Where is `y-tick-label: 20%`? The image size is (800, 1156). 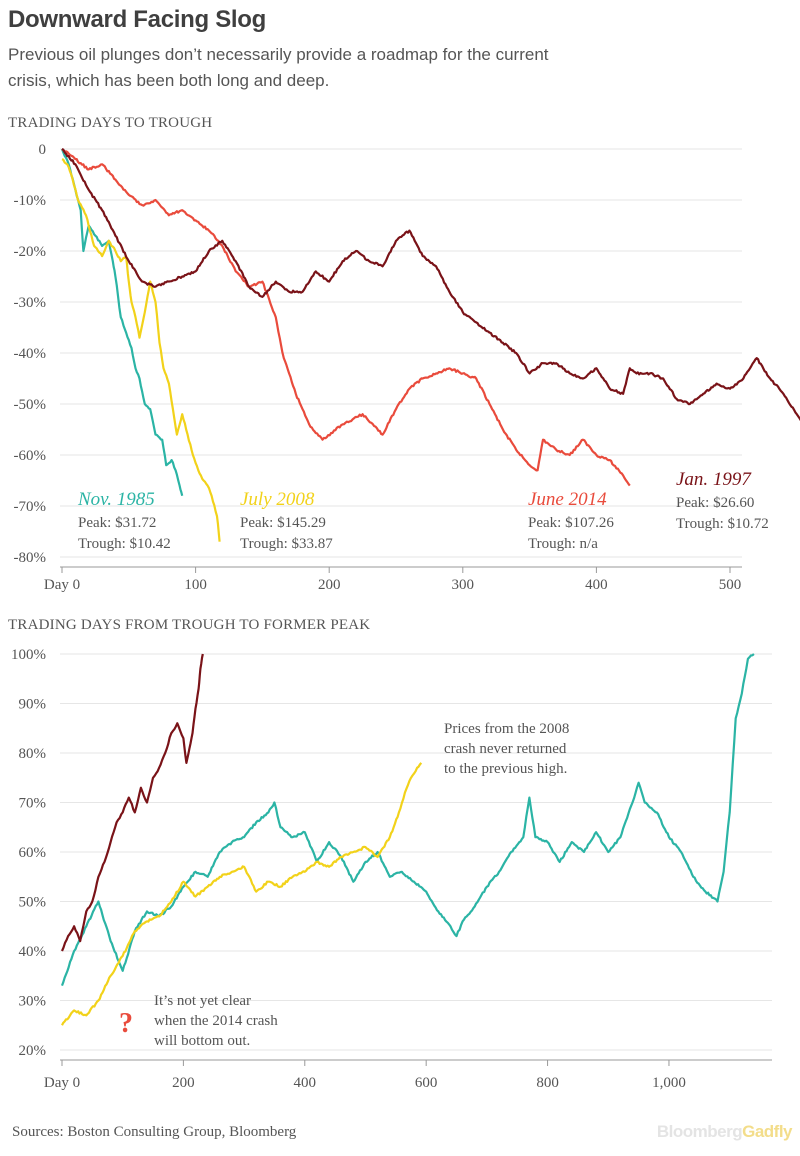 y-tick-label: 20% is located at coordinates (33, 1051).